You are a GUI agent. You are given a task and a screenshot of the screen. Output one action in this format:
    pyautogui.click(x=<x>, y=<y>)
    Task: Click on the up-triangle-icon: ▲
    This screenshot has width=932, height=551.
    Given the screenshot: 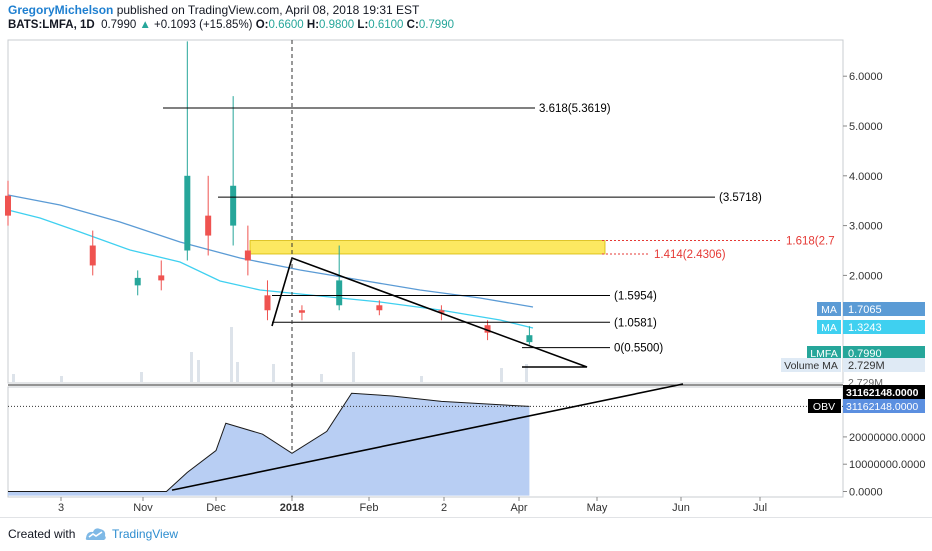 What is the action you would take?
    pyautogui.click(x=145, y=25)
    